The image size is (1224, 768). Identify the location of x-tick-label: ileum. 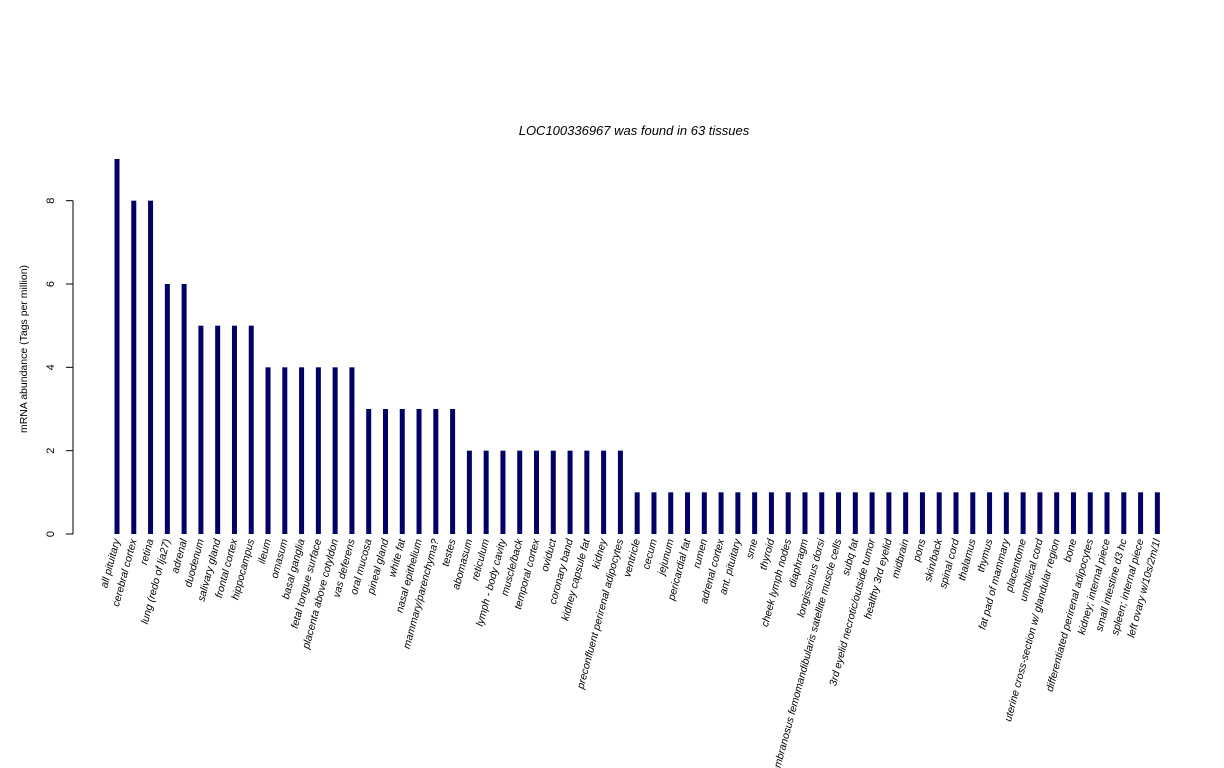
(265, 551).